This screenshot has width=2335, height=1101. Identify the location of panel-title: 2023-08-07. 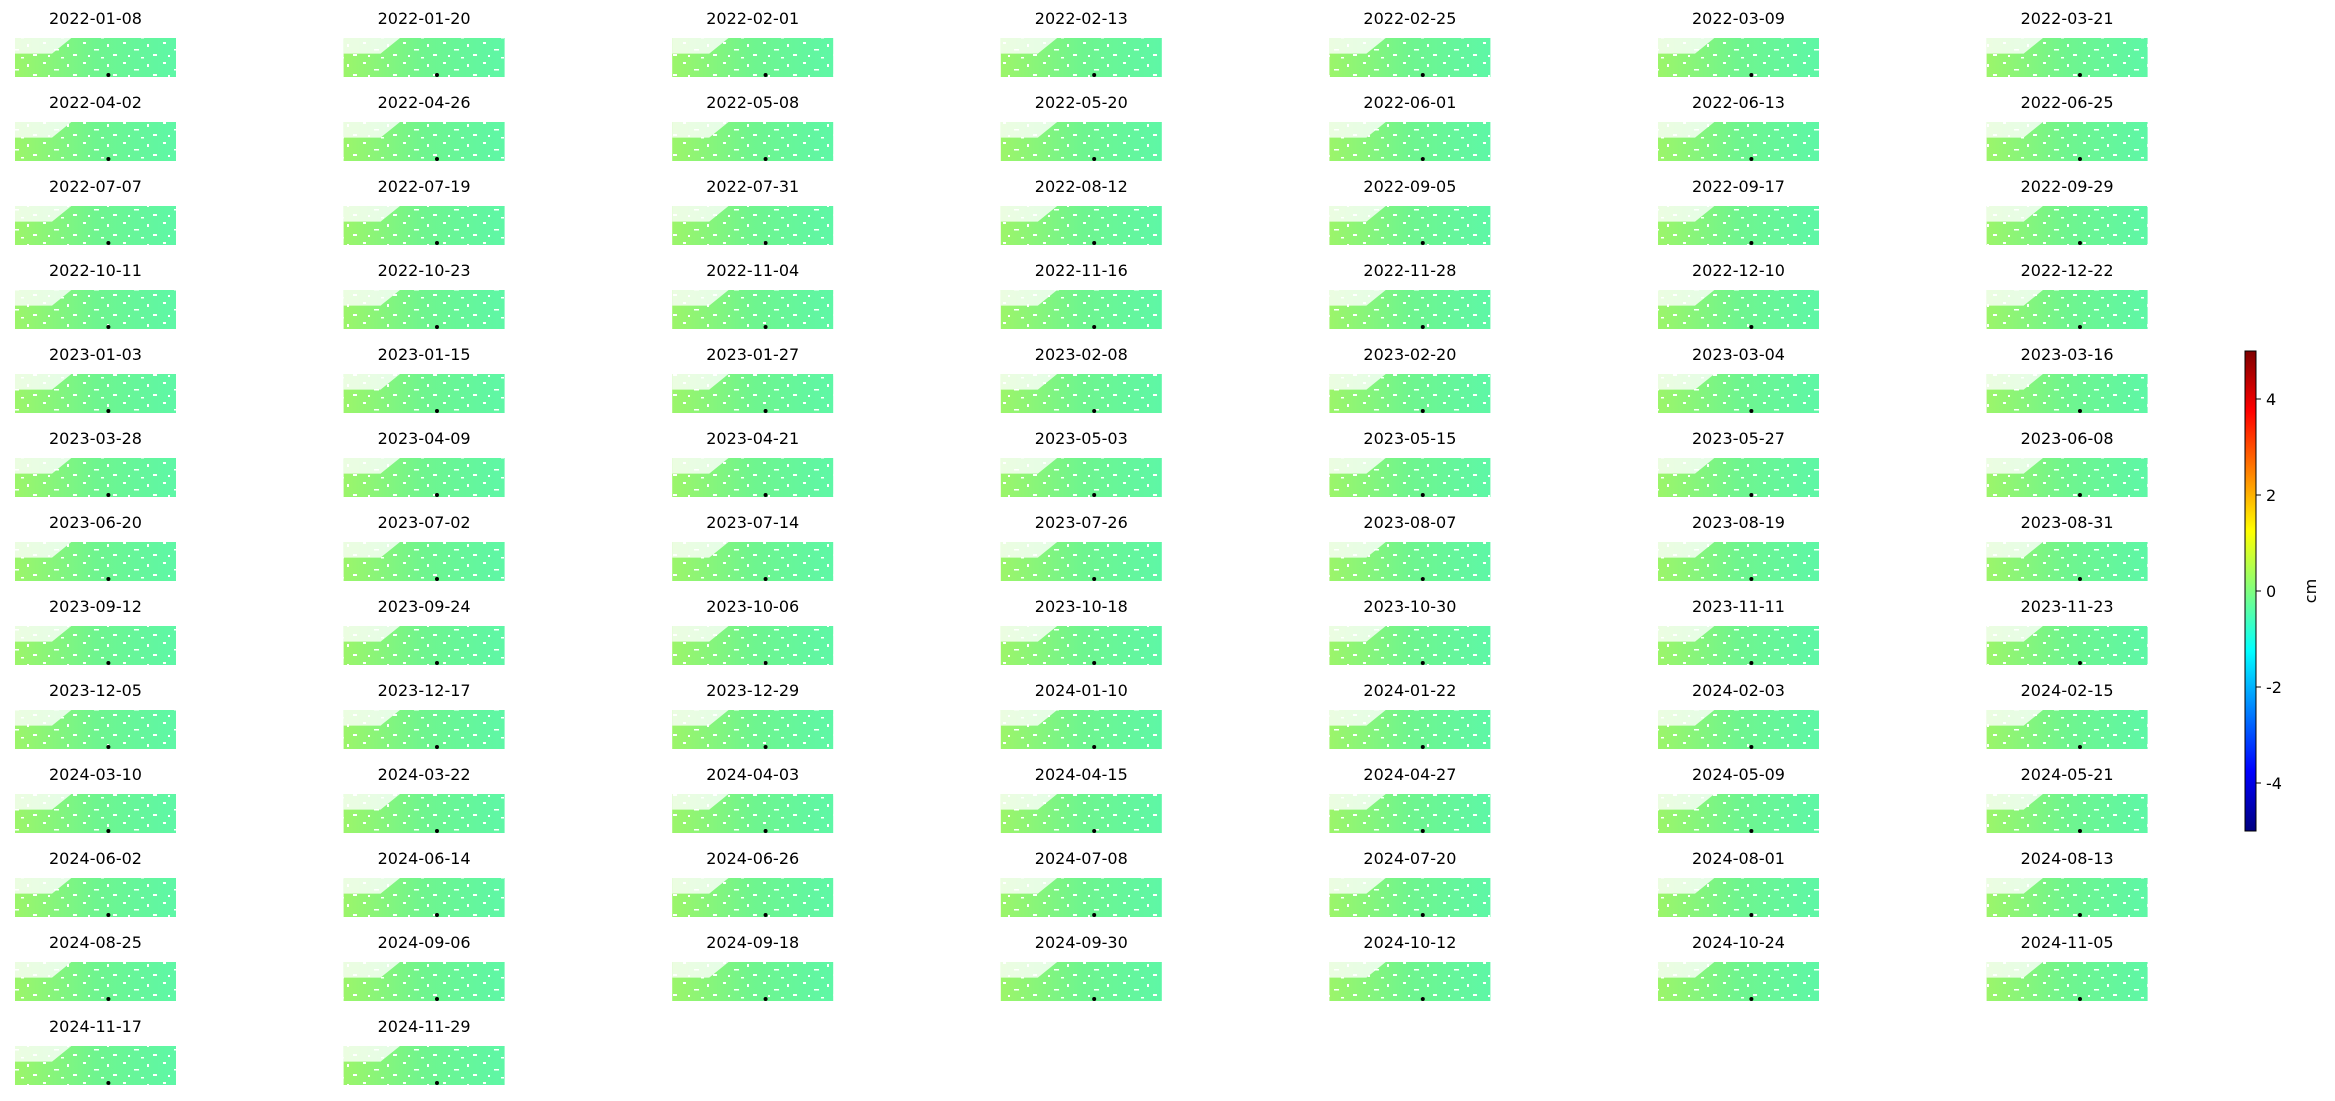
(1409, 522).